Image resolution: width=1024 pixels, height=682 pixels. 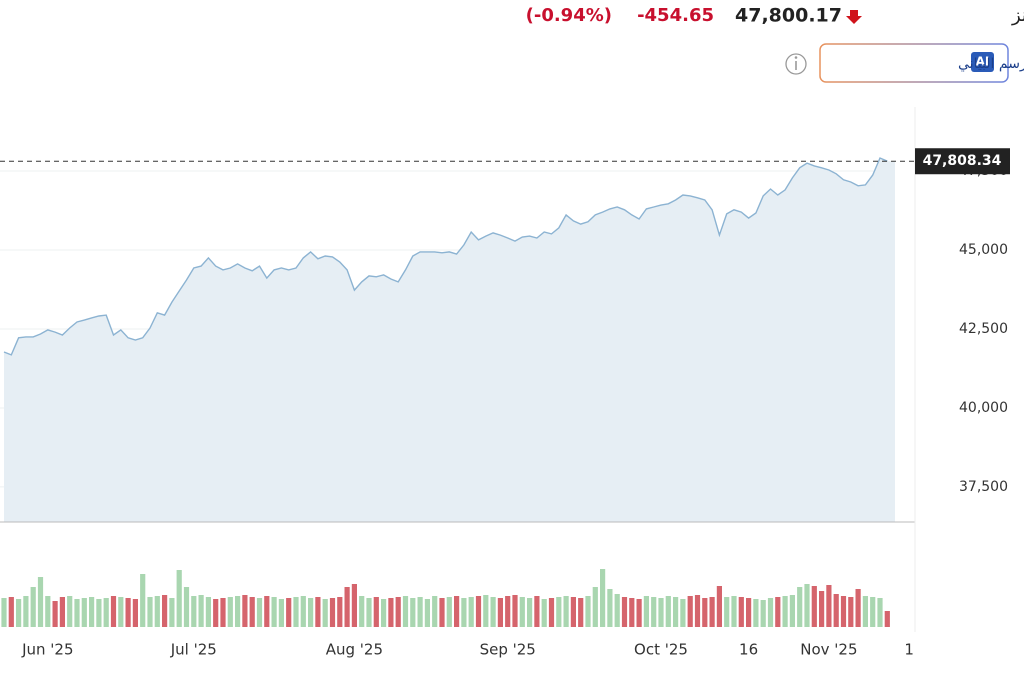 I want to click on analyze-label: حلّل الرسم البياني, so click(x=991, y=62).